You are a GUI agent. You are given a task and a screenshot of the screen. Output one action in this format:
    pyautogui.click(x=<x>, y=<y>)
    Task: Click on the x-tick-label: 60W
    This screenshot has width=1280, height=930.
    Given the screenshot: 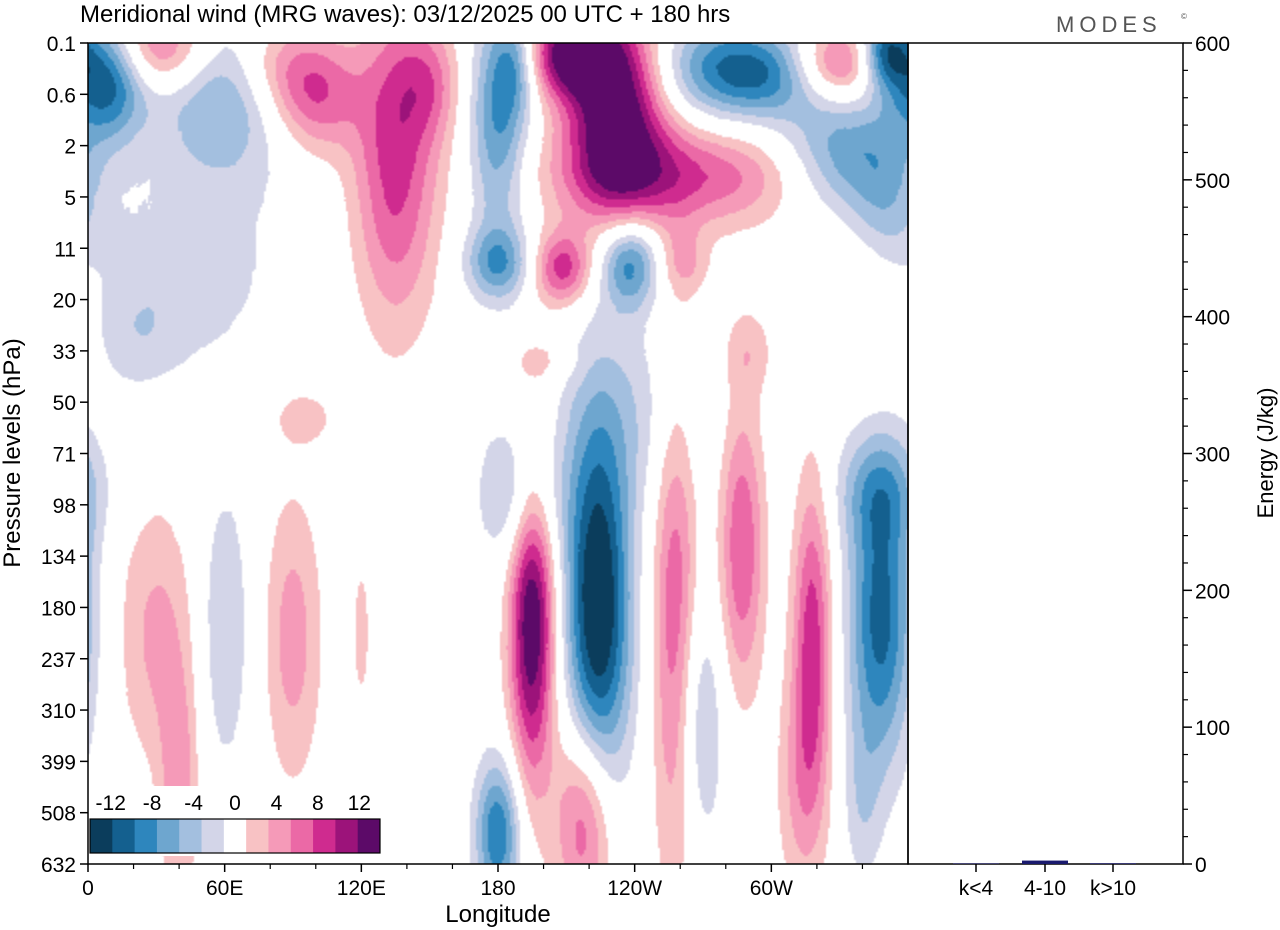 What is the action you would take?
    pyautogui.click(x=771, y=888)
    